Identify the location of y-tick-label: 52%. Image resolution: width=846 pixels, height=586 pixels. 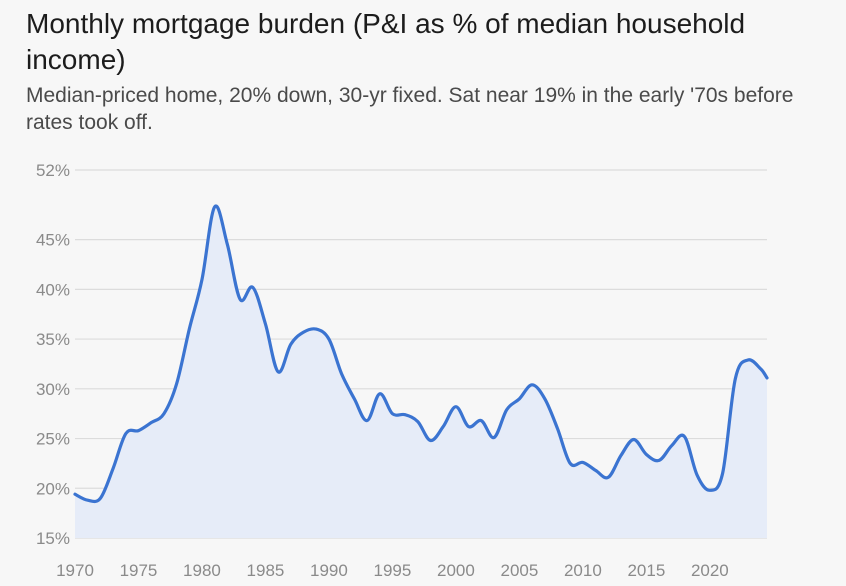
(53, 170).